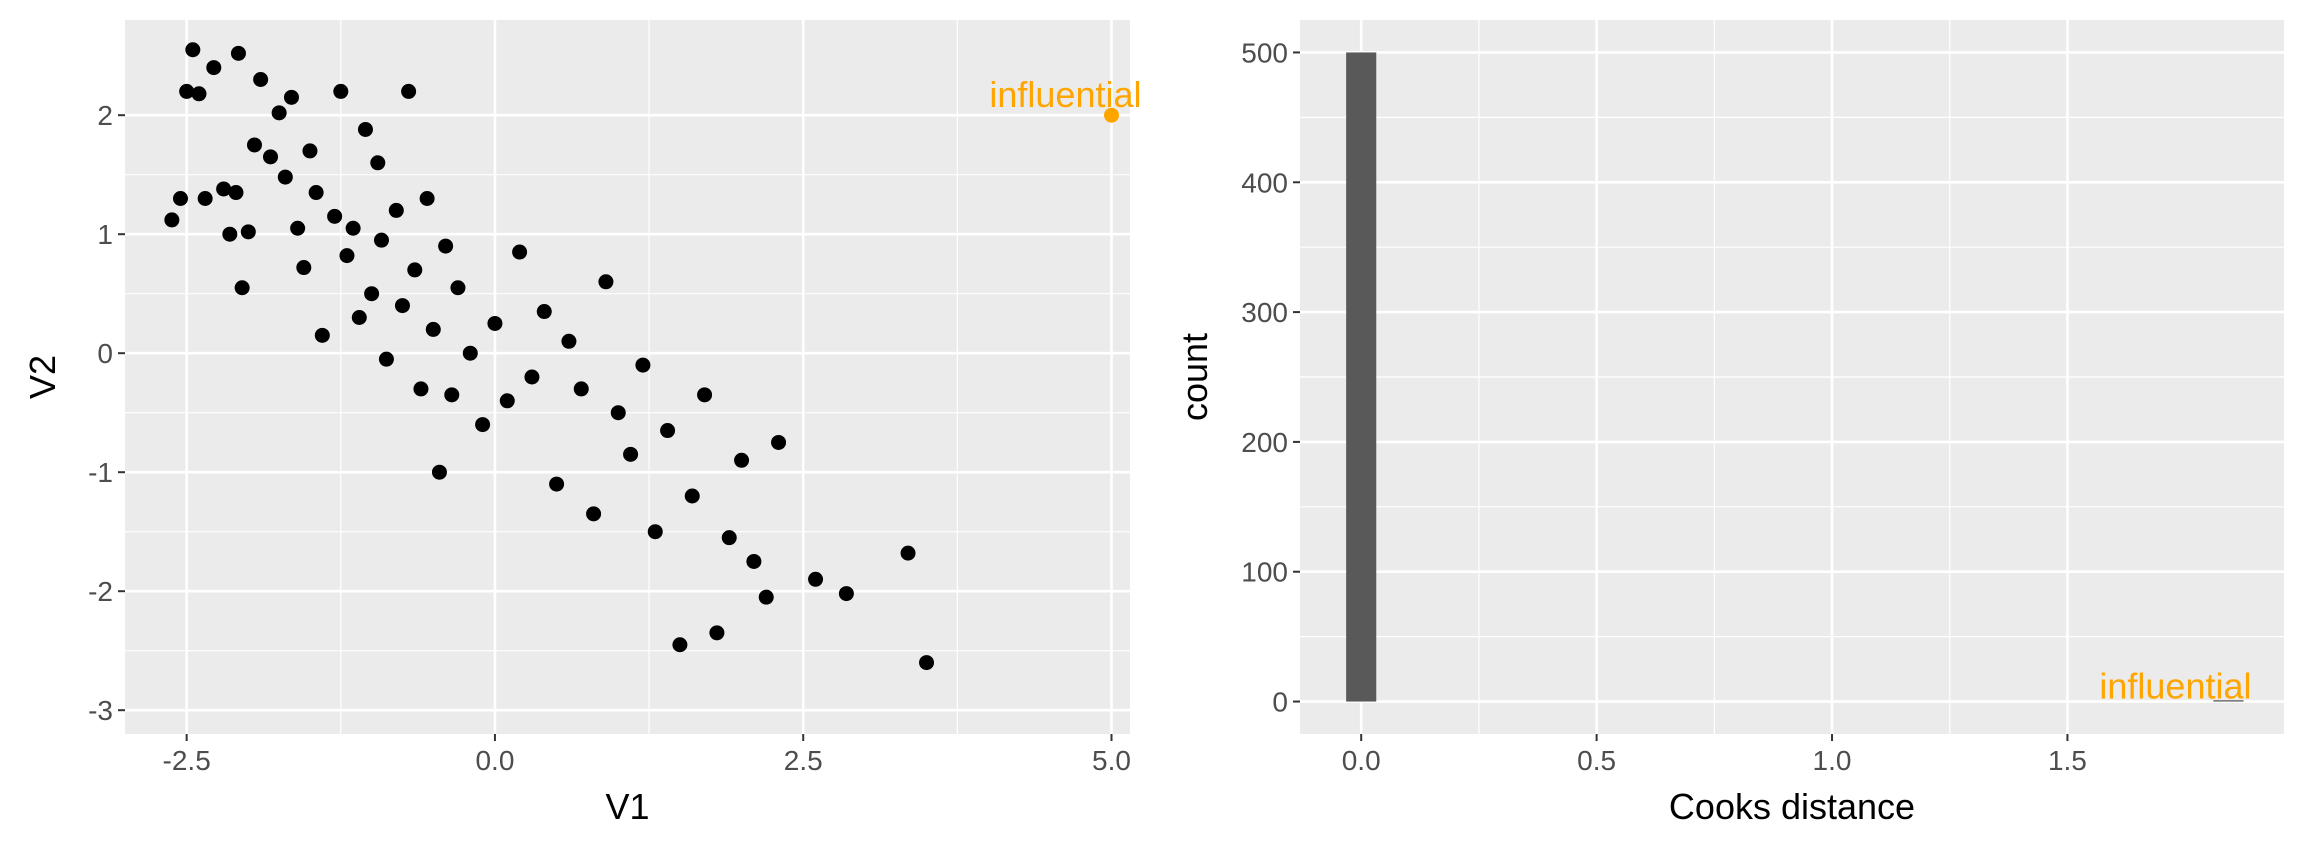 The height and width of the screenshot is (864, 2304). I want to click on y-tick-label: -1, so click(100, 472).